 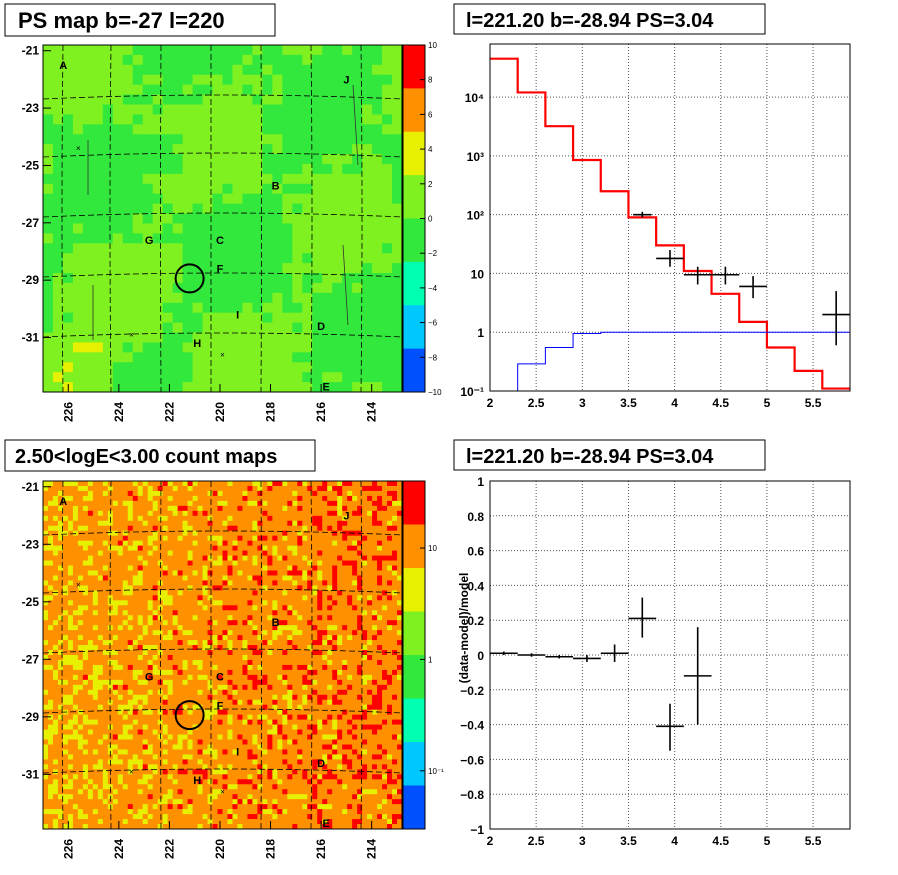 I want to click on colorbar-tick-label: −8, so click(x=433, y=357).